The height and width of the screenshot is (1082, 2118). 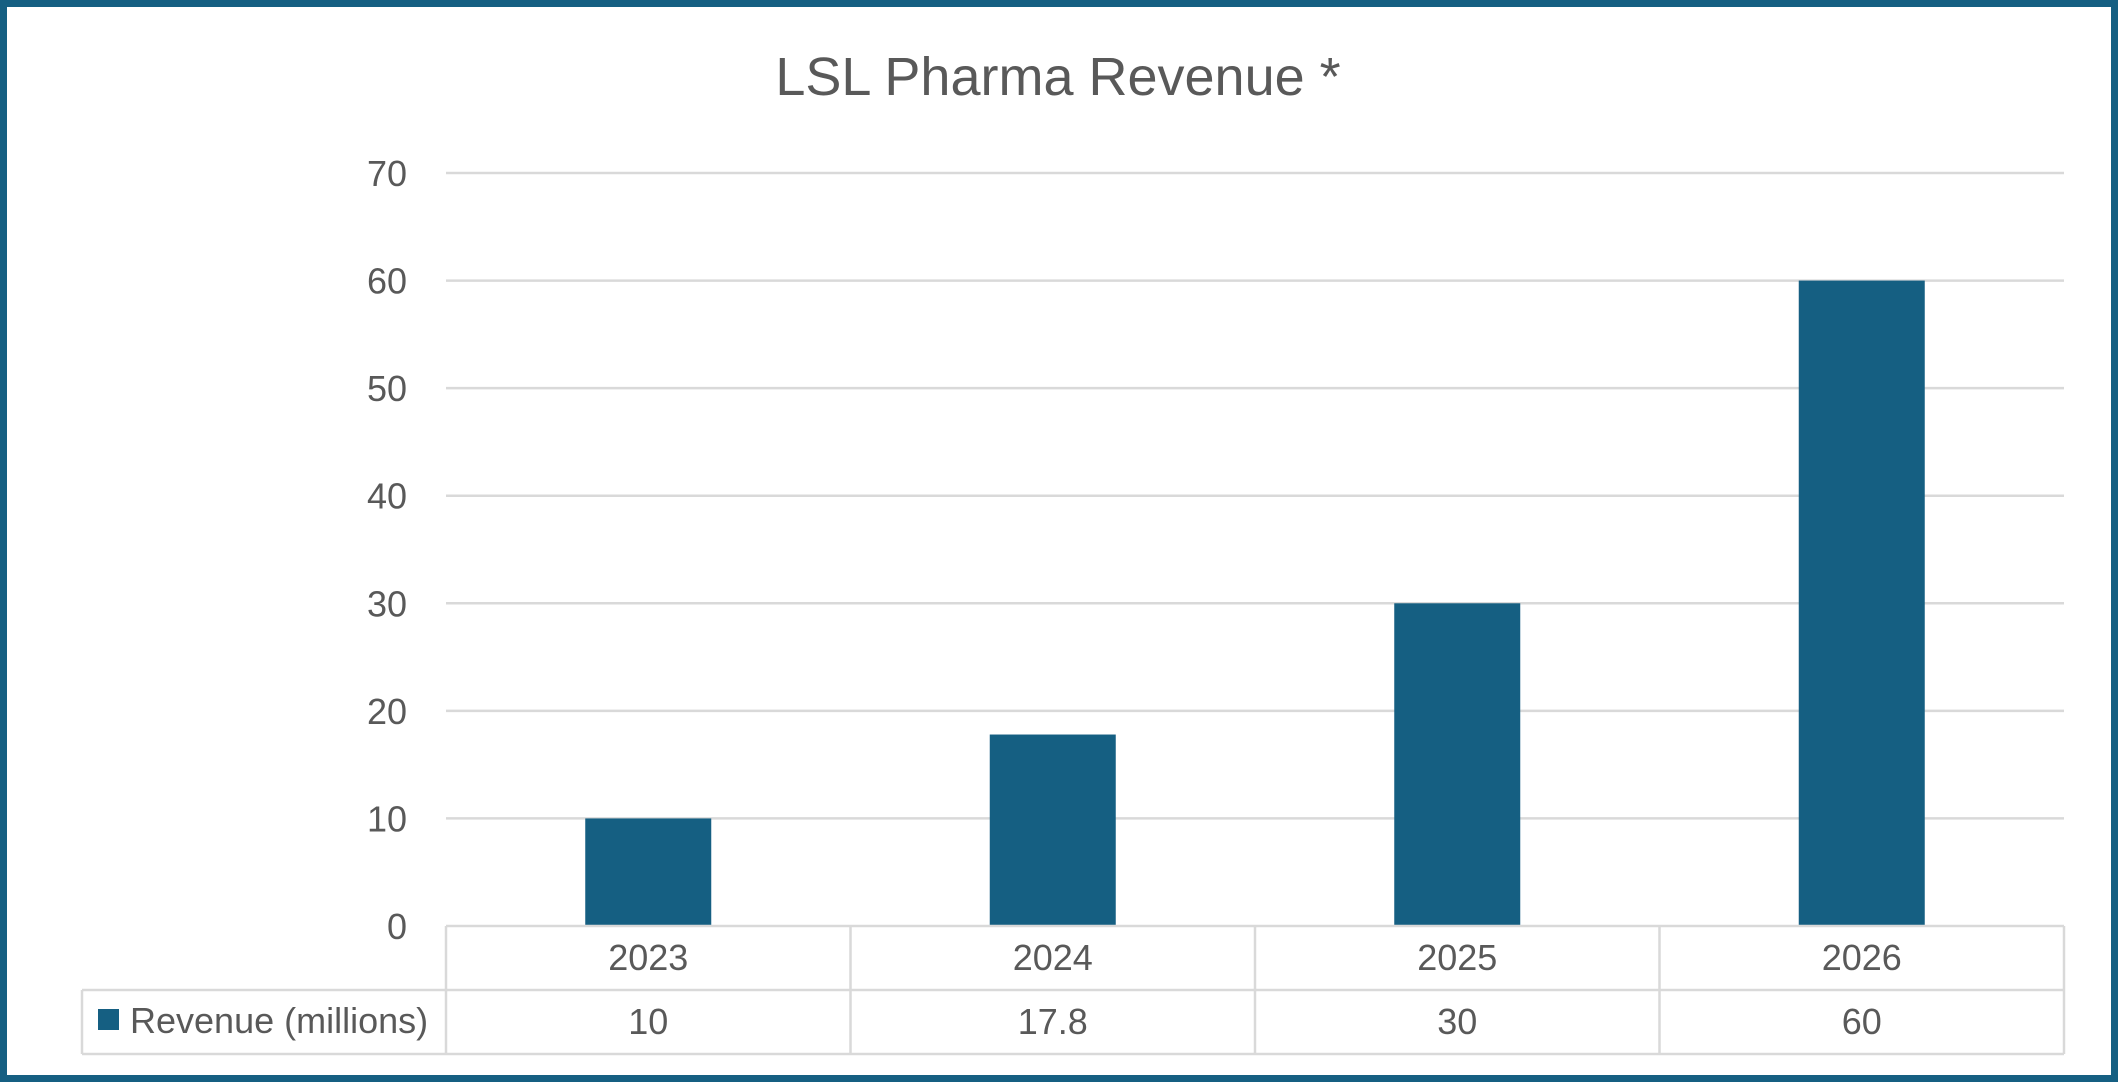 What do you see at coordinates (1457, 764) in the screenshot?
I see `bar-2025` at bounding box center [1457, 764].